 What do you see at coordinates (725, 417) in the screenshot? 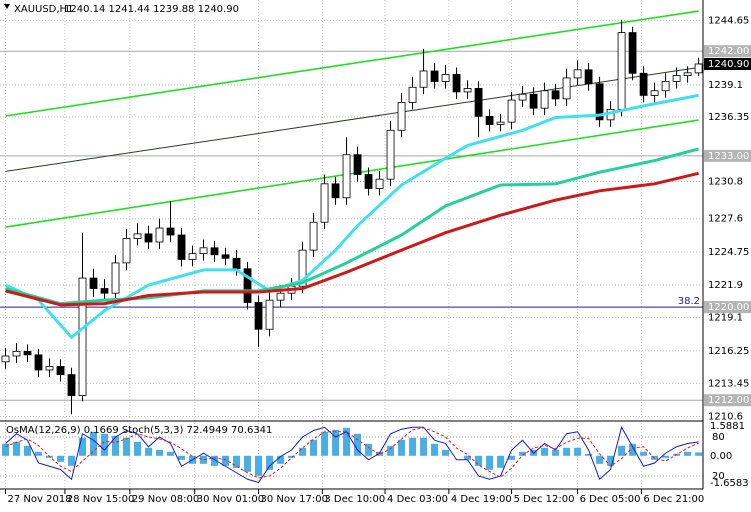
I see `y-tick-label: 1210.6` at bounding box center [725, 417].